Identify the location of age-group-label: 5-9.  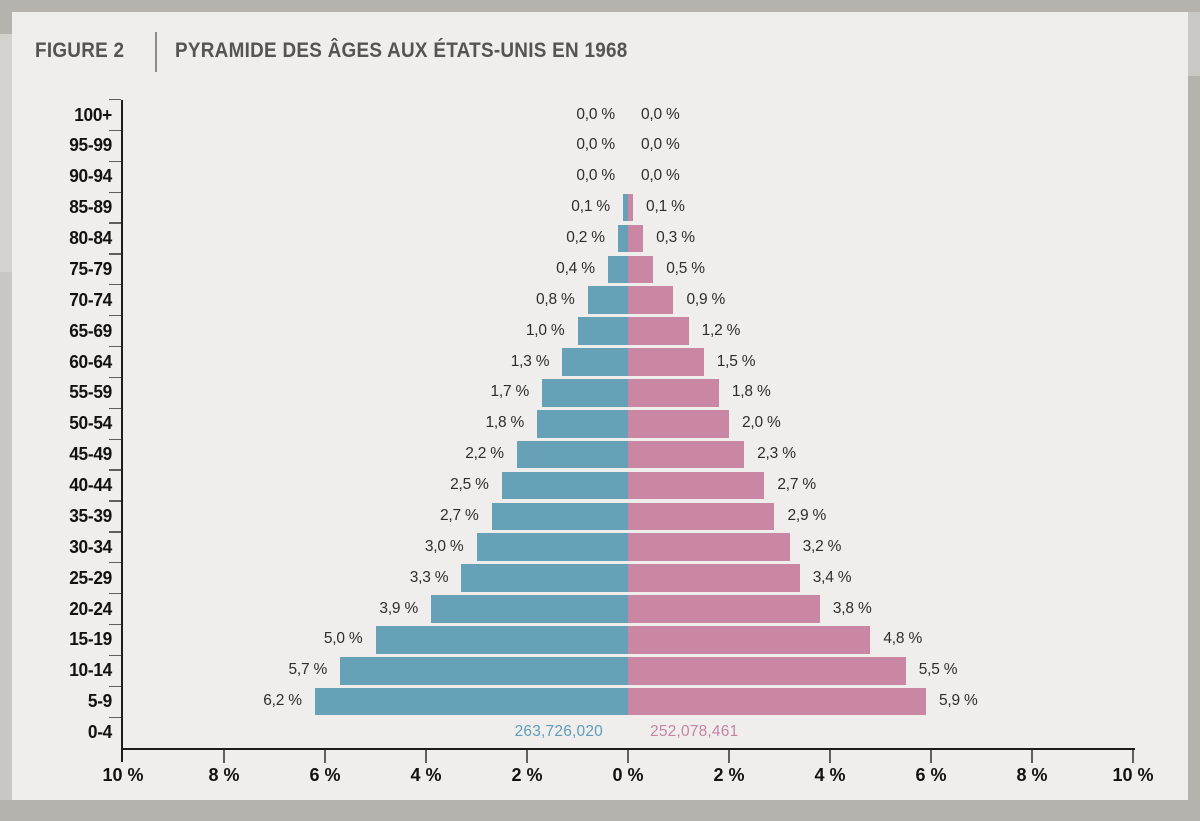
(99, 701).